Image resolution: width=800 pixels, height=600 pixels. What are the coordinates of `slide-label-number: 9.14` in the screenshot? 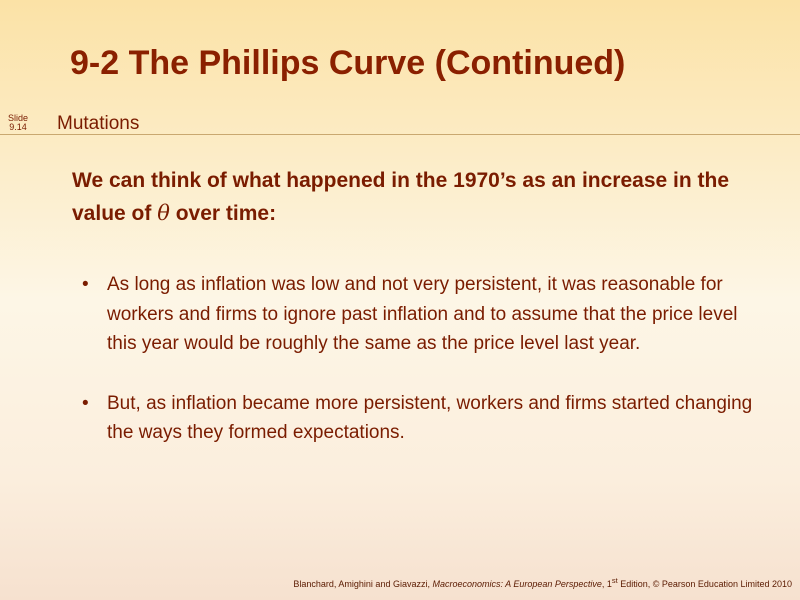 It's located at (18, 127).